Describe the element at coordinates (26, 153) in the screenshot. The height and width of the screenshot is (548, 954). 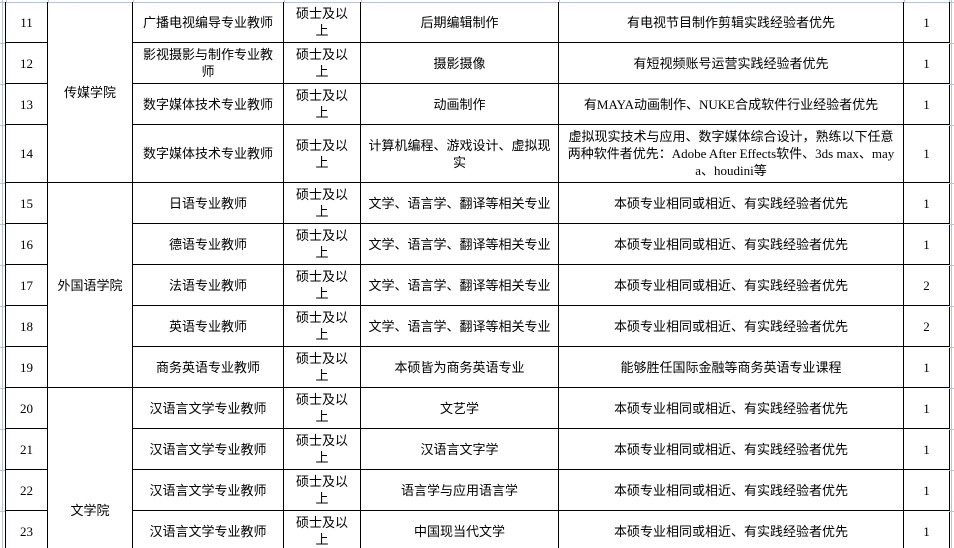
I see `row-number-cell: 14` at that location.